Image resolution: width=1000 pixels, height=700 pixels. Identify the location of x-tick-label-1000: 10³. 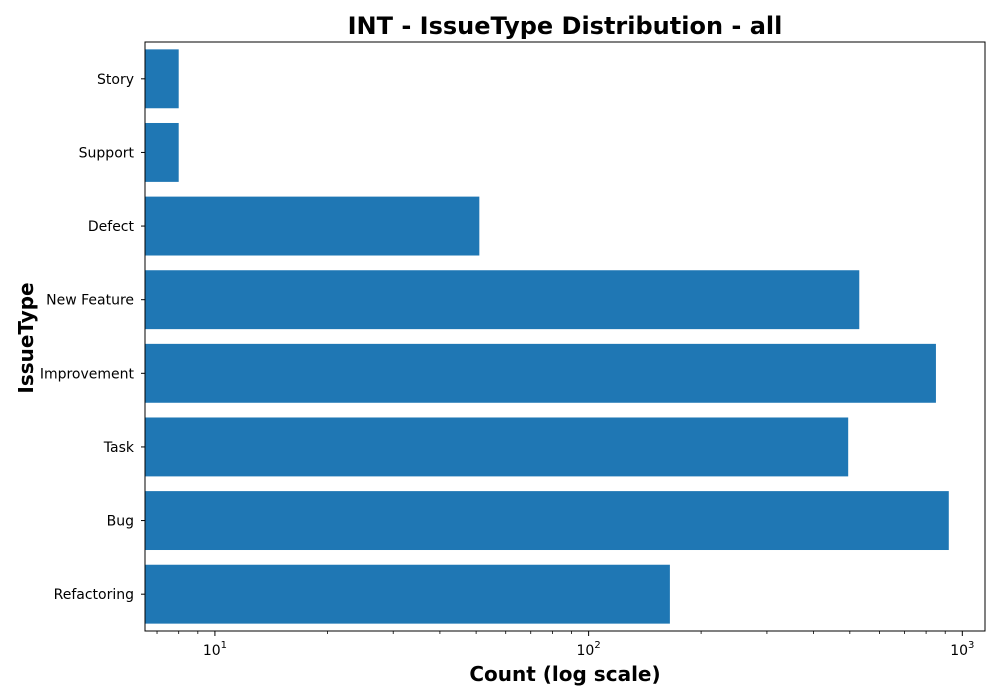
(962, 649).